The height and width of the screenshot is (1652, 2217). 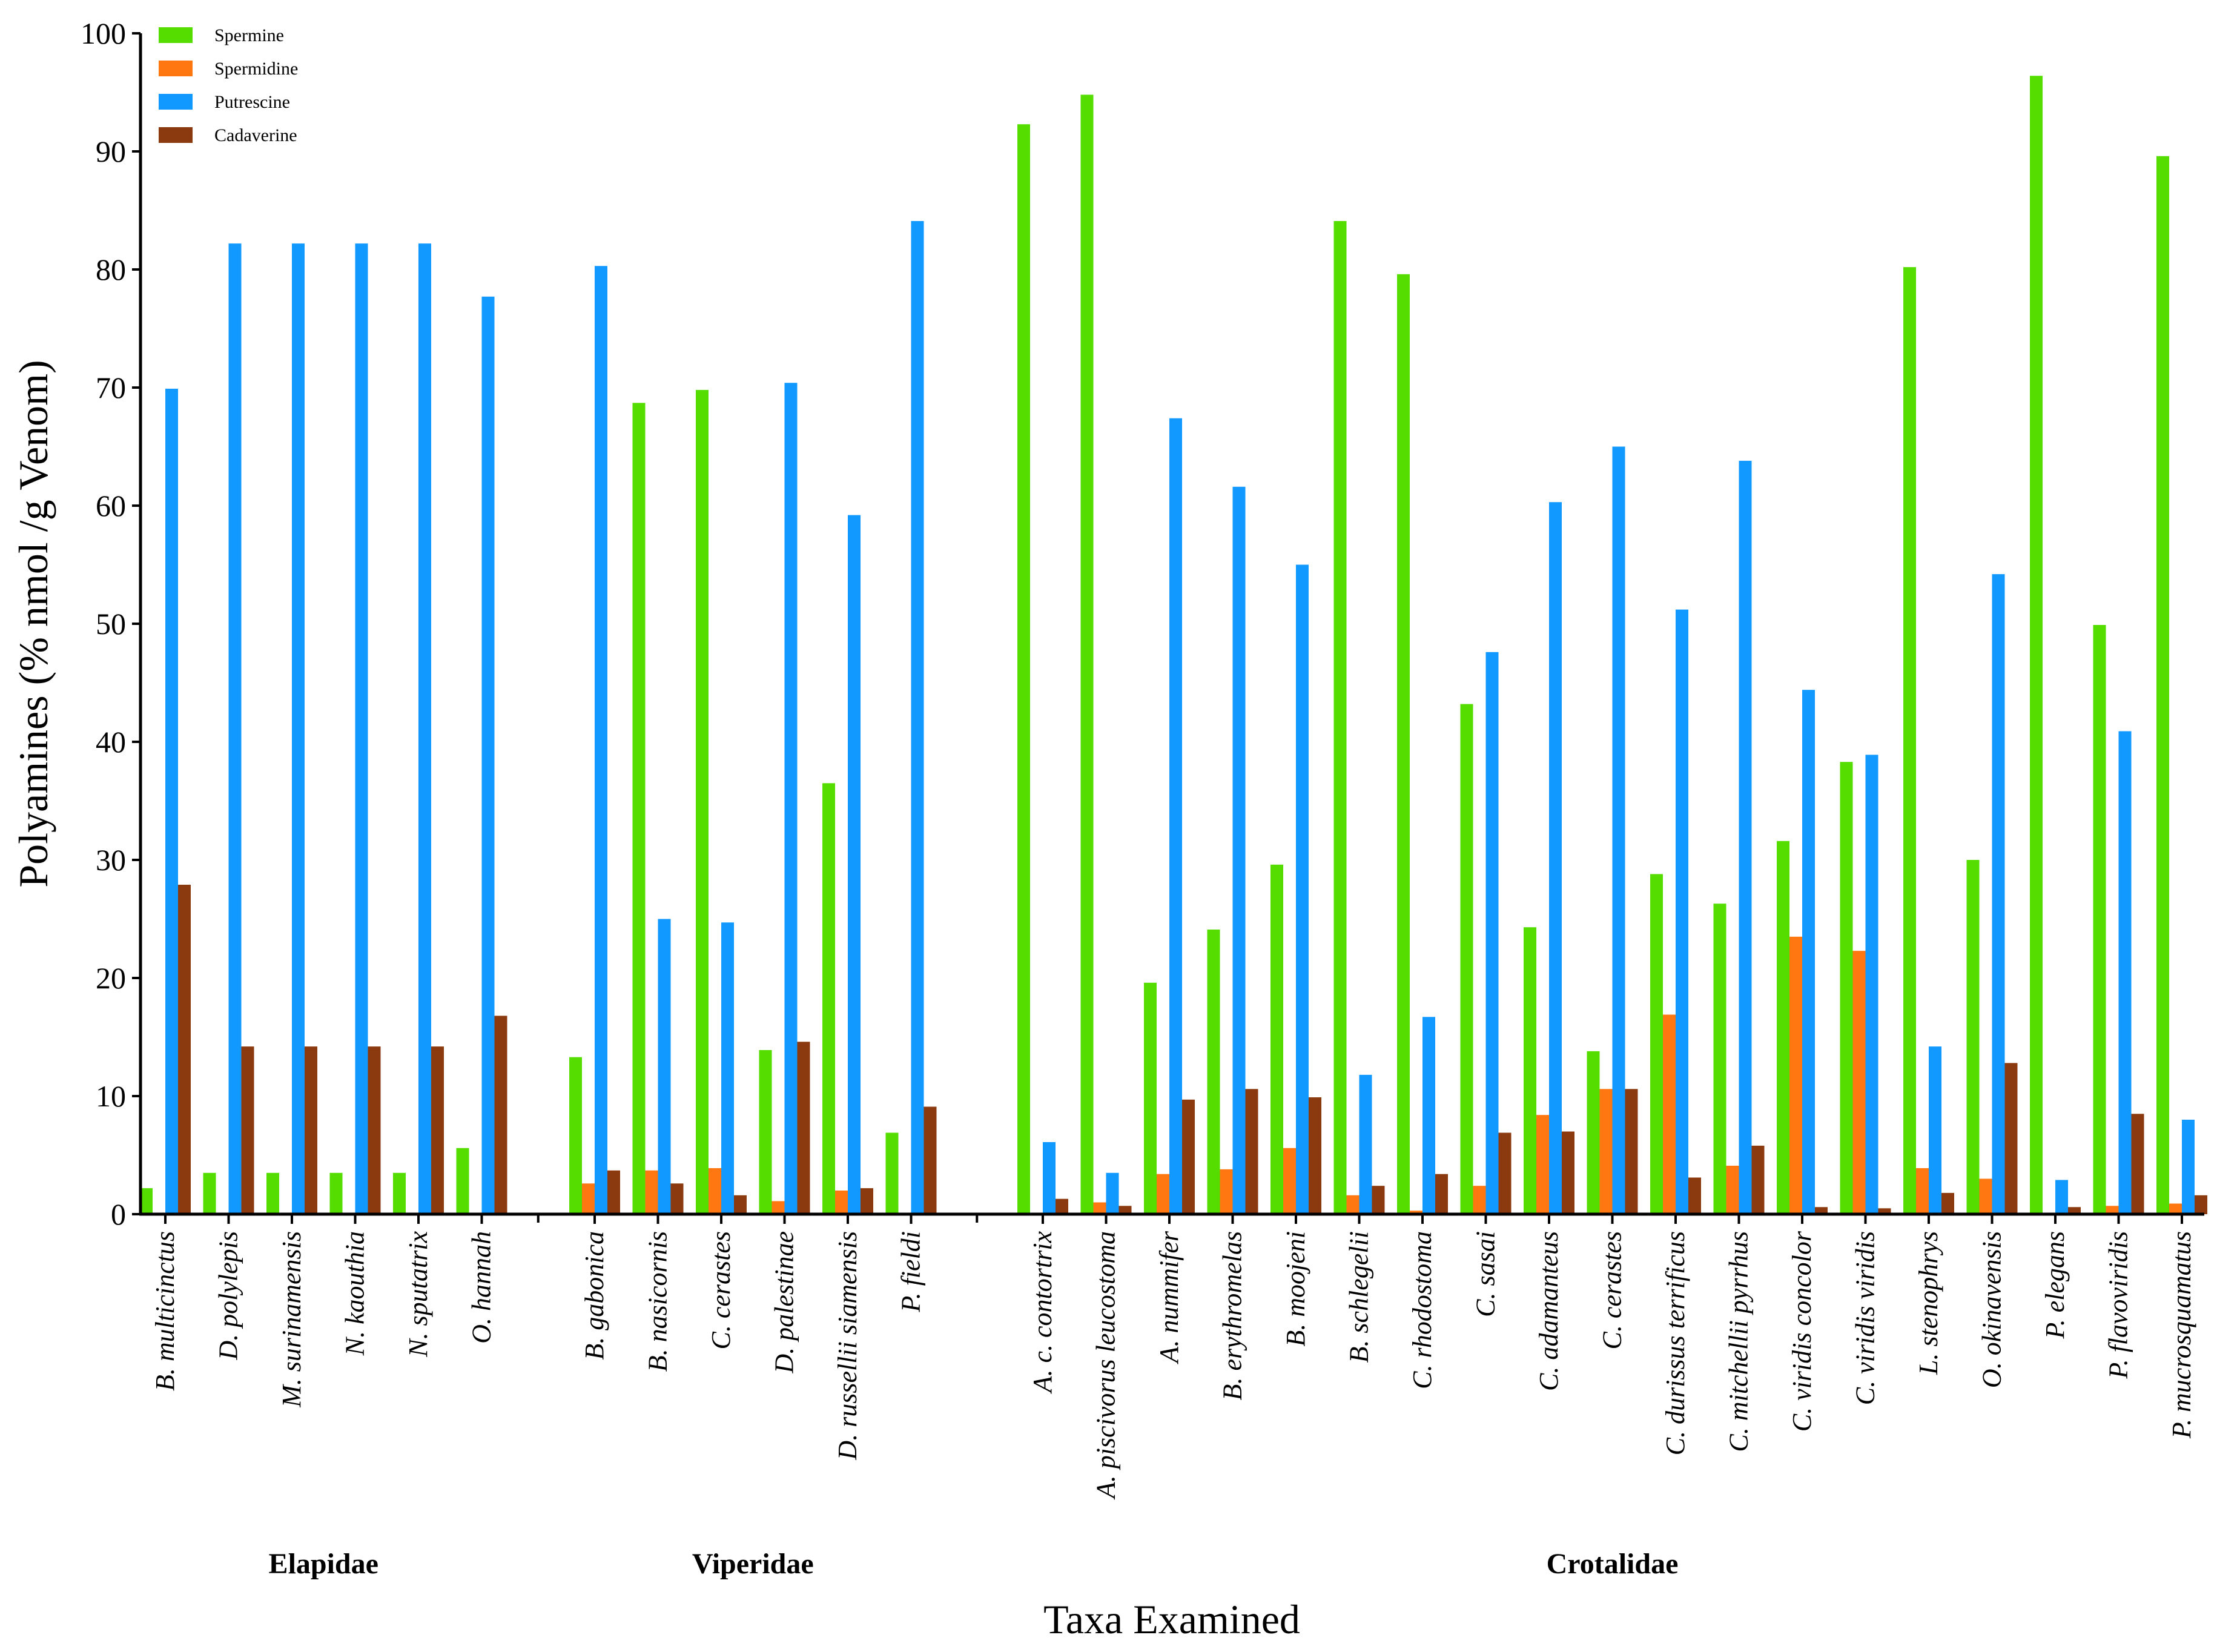 What do you see at coordinates (2036, 645) in the screenshot?
I see `bar-spermine-p-elegans` at bounding box center [2036, 645].